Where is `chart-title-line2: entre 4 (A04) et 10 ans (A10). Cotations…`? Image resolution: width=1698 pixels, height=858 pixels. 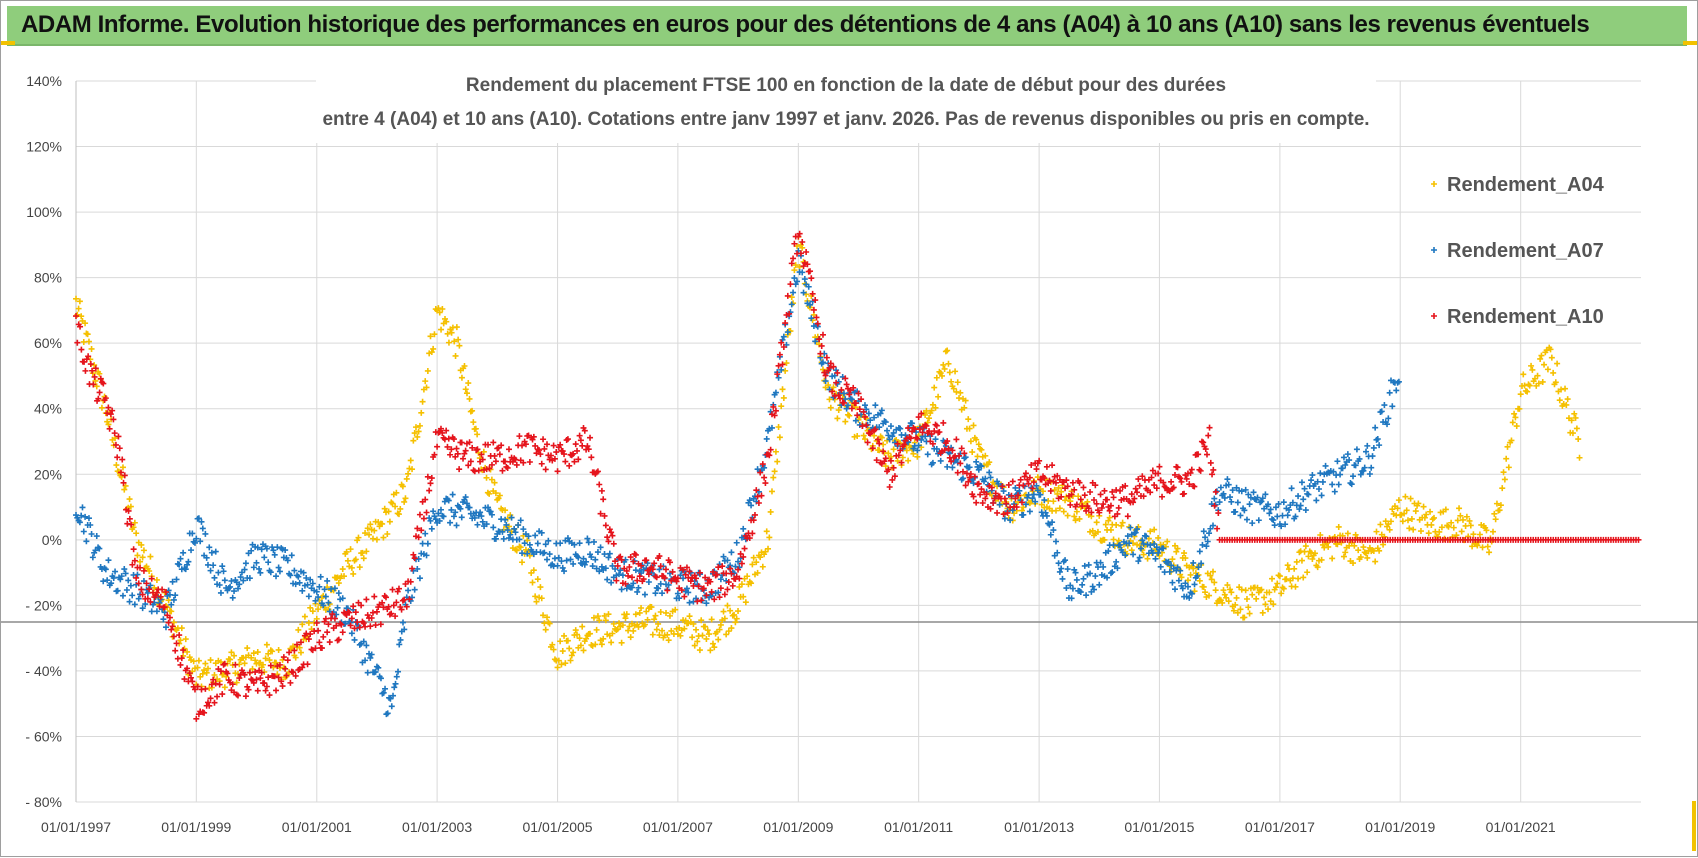
chart-title-line2: entre 4 (A04) et 10 ans (A10). Cotations… is located at coordinates (845, 119).